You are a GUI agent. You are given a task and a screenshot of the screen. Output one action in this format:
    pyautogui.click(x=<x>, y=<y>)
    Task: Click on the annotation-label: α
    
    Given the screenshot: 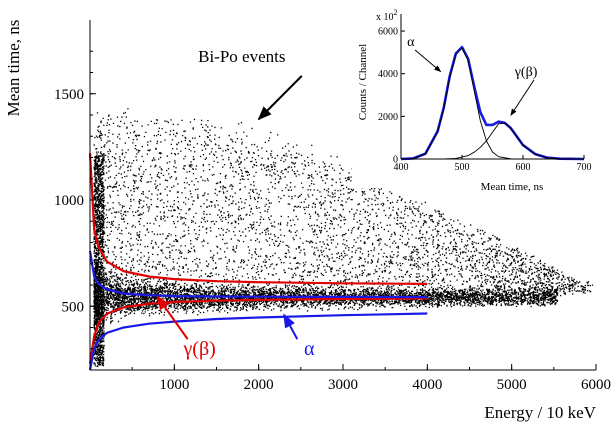 What is the action you would take?
    pyautogui.click(x=309, y=349)
    